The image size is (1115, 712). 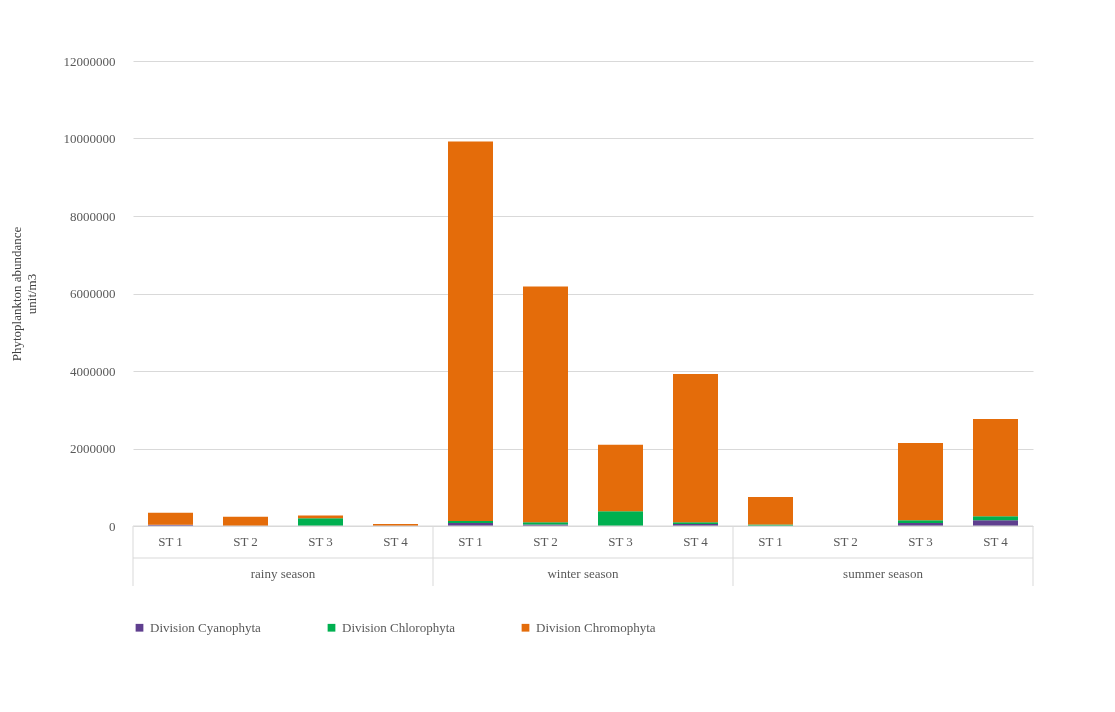 I want to click on legend-label: Division Cyanophyta, so click(x=206, y=627).